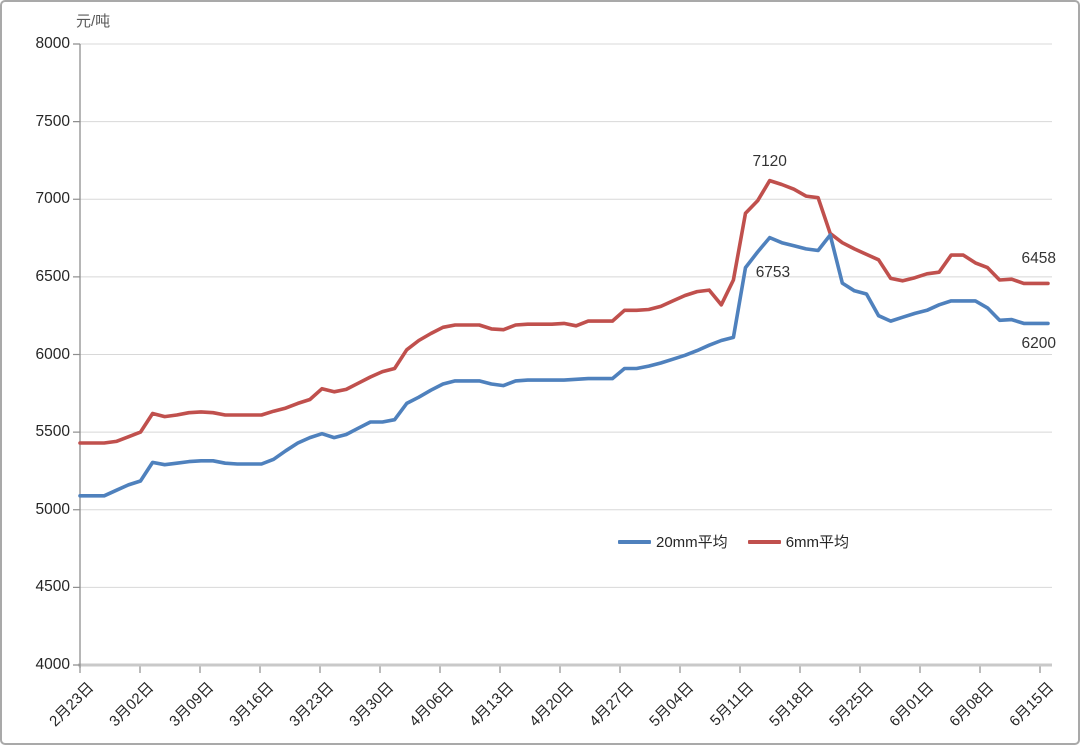 The height and width of the screenshot is (745, 1080). What do you see at coordinates (773, 272) in the screenshot?
I see `point-value-annotation: 6753` at bounding box center [773, 272].